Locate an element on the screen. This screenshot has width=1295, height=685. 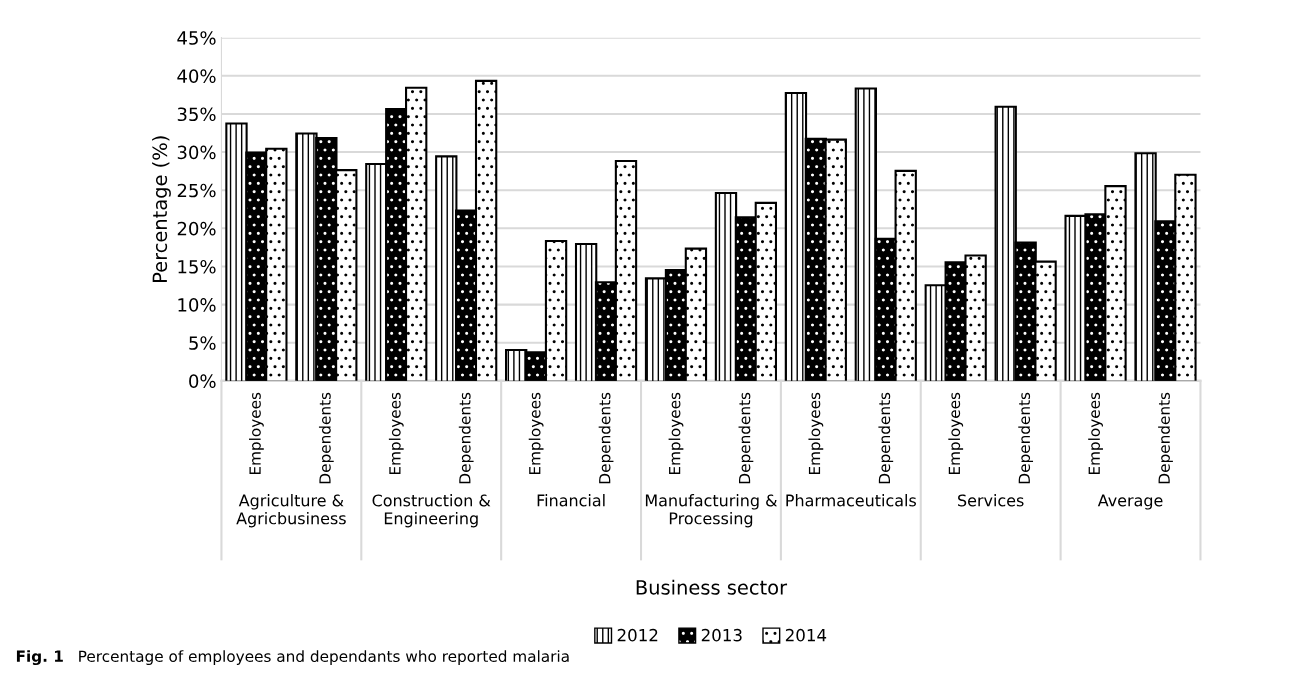
y-tick-label: 15% is located at coordinates (197, 266).